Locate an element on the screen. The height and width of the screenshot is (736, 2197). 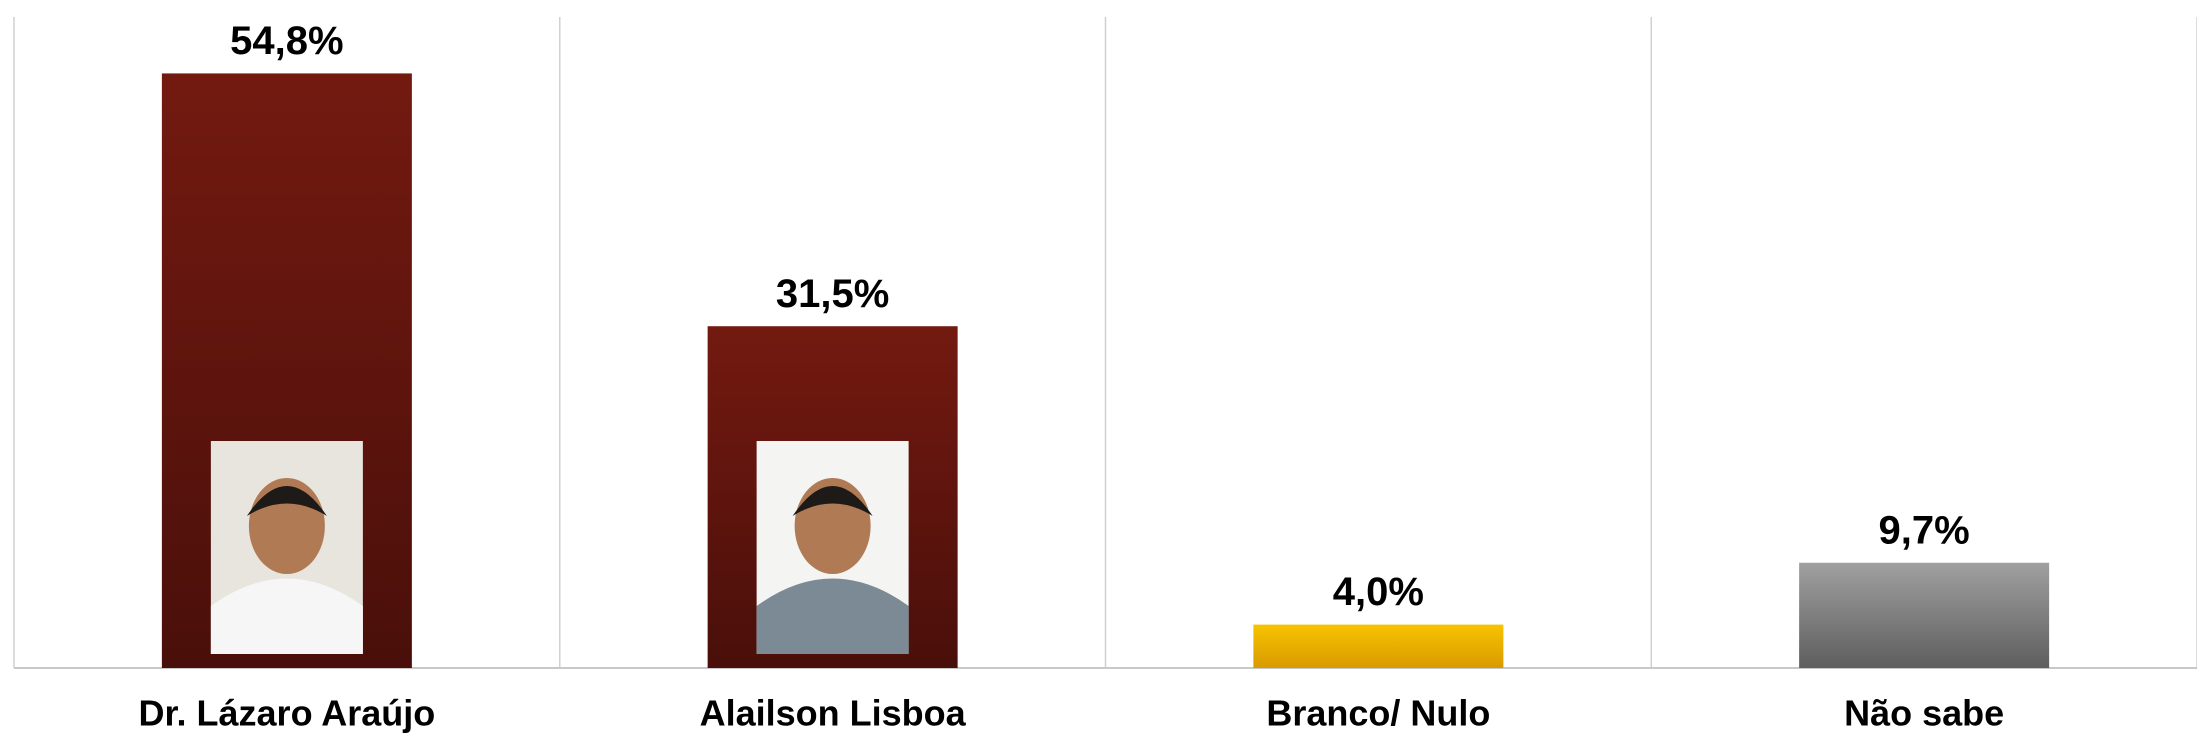
x-tick-label: Dr. Lázaro Araújo is located at coordinates (287, 713).